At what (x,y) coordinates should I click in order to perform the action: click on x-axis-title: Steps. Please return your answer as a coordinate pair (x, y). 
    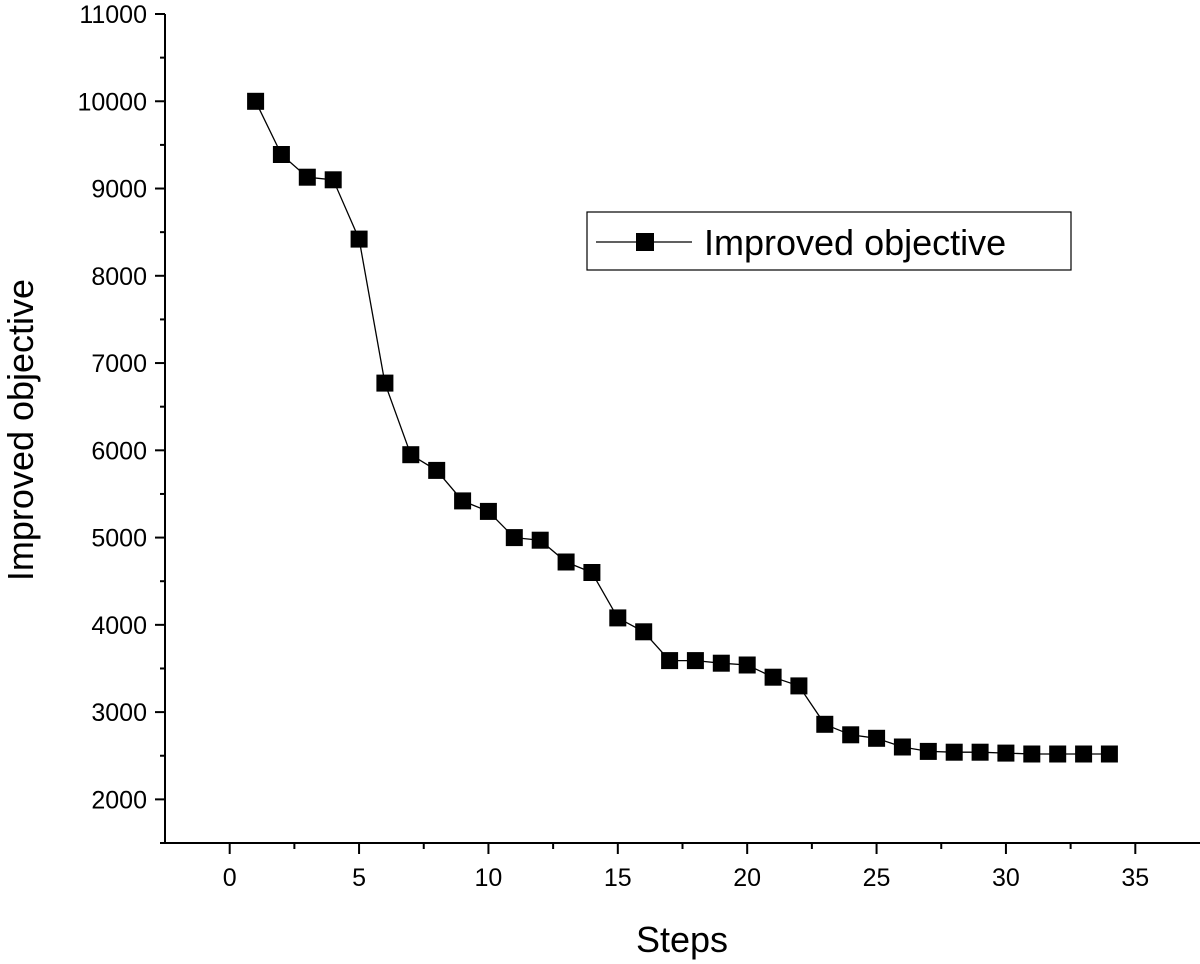
    Looking at the image, I should click on (682, 939).